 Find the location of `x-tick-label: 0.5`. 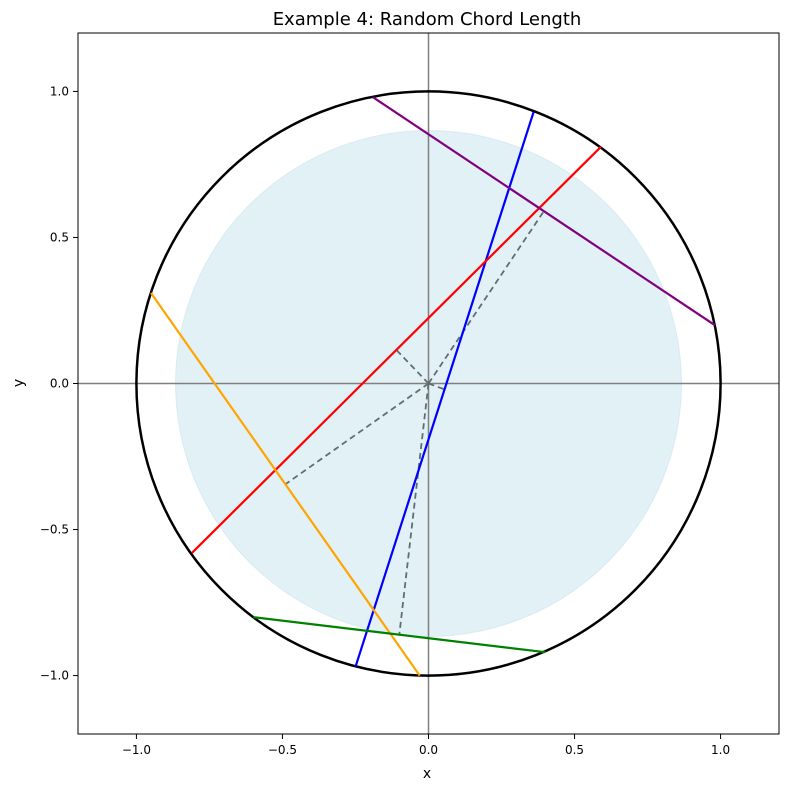

x-tick-label: 0.5 is located at coordinates (574, 750).